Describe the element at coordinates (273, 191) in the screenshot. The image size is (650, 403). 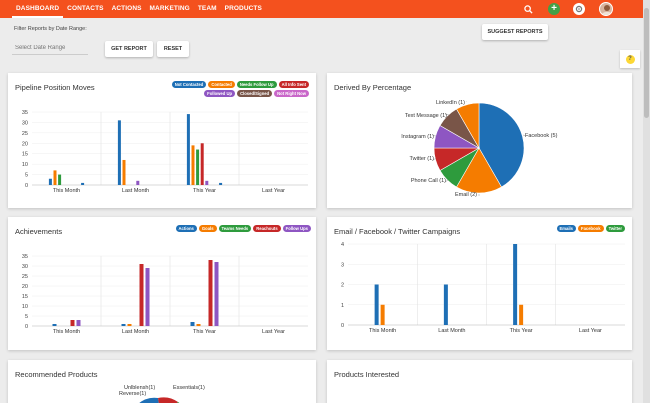
I see `x-tick-label: Last Year` at that location.